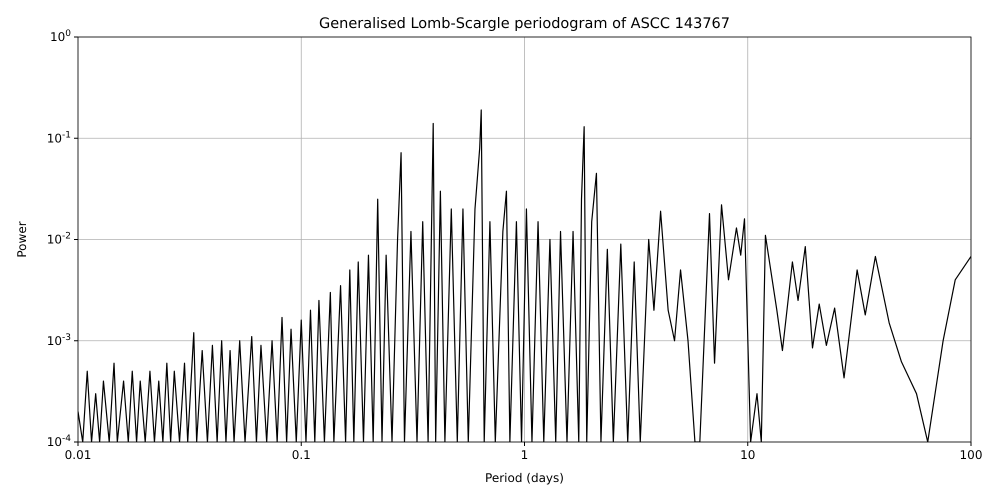  I want to click on x-tick-label: 0.01, so click(78, 455).